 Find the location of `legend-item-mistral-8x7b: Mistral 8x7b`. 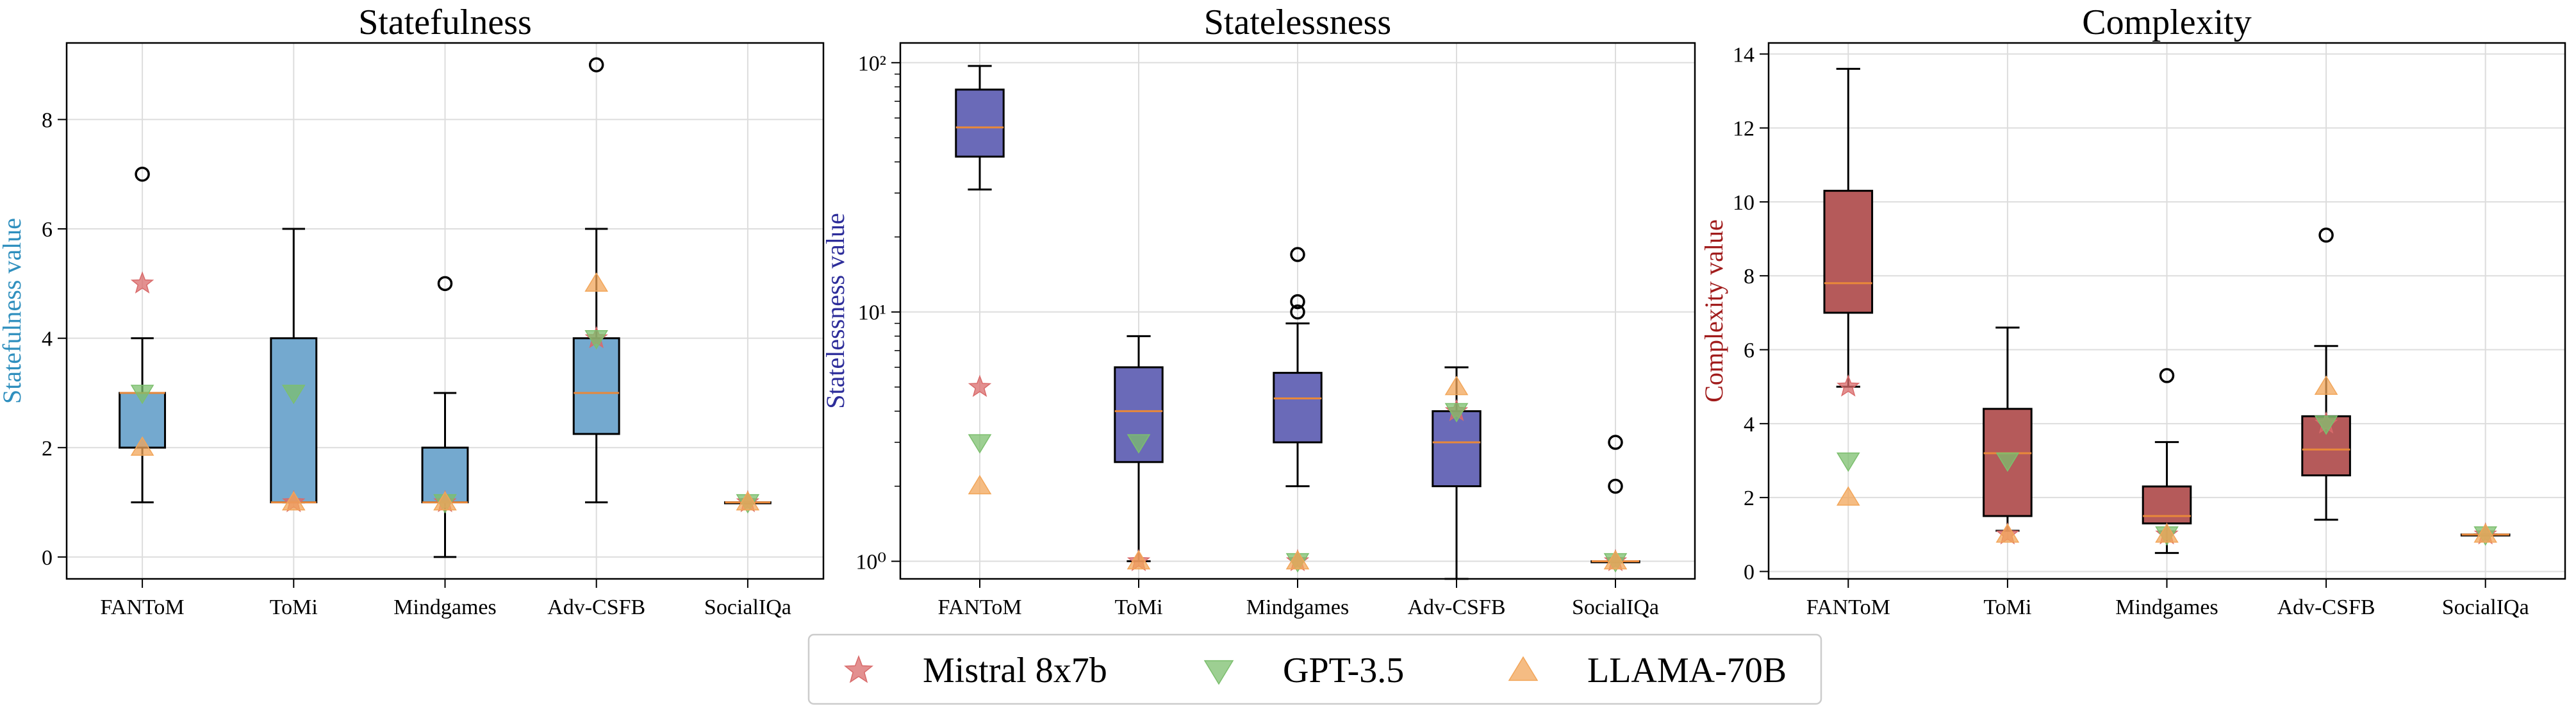

legend-item-mistral-8x7b: Mistral 8x7b is located at coordinates (975, 671).